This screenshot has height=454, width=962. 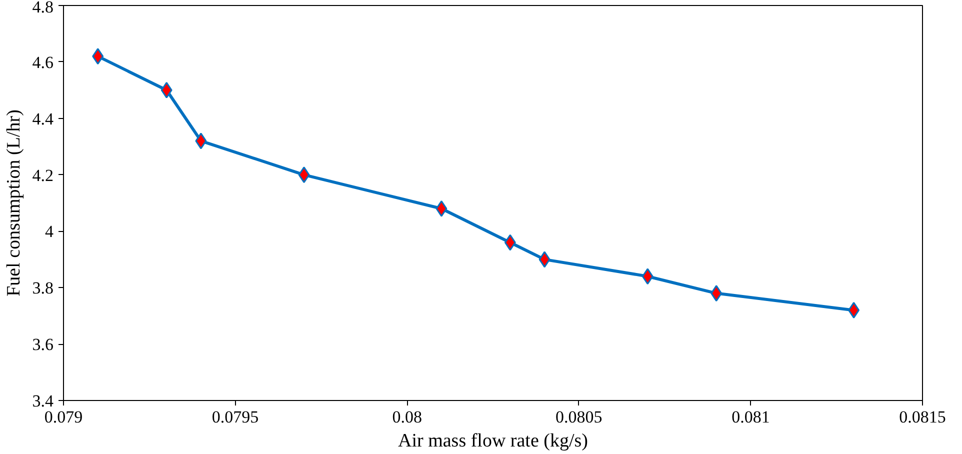 What do you see at coordinates (63, 417) in the screenshot?
I see `x-tick-label: 0.079` at bounding box center [63, 417].